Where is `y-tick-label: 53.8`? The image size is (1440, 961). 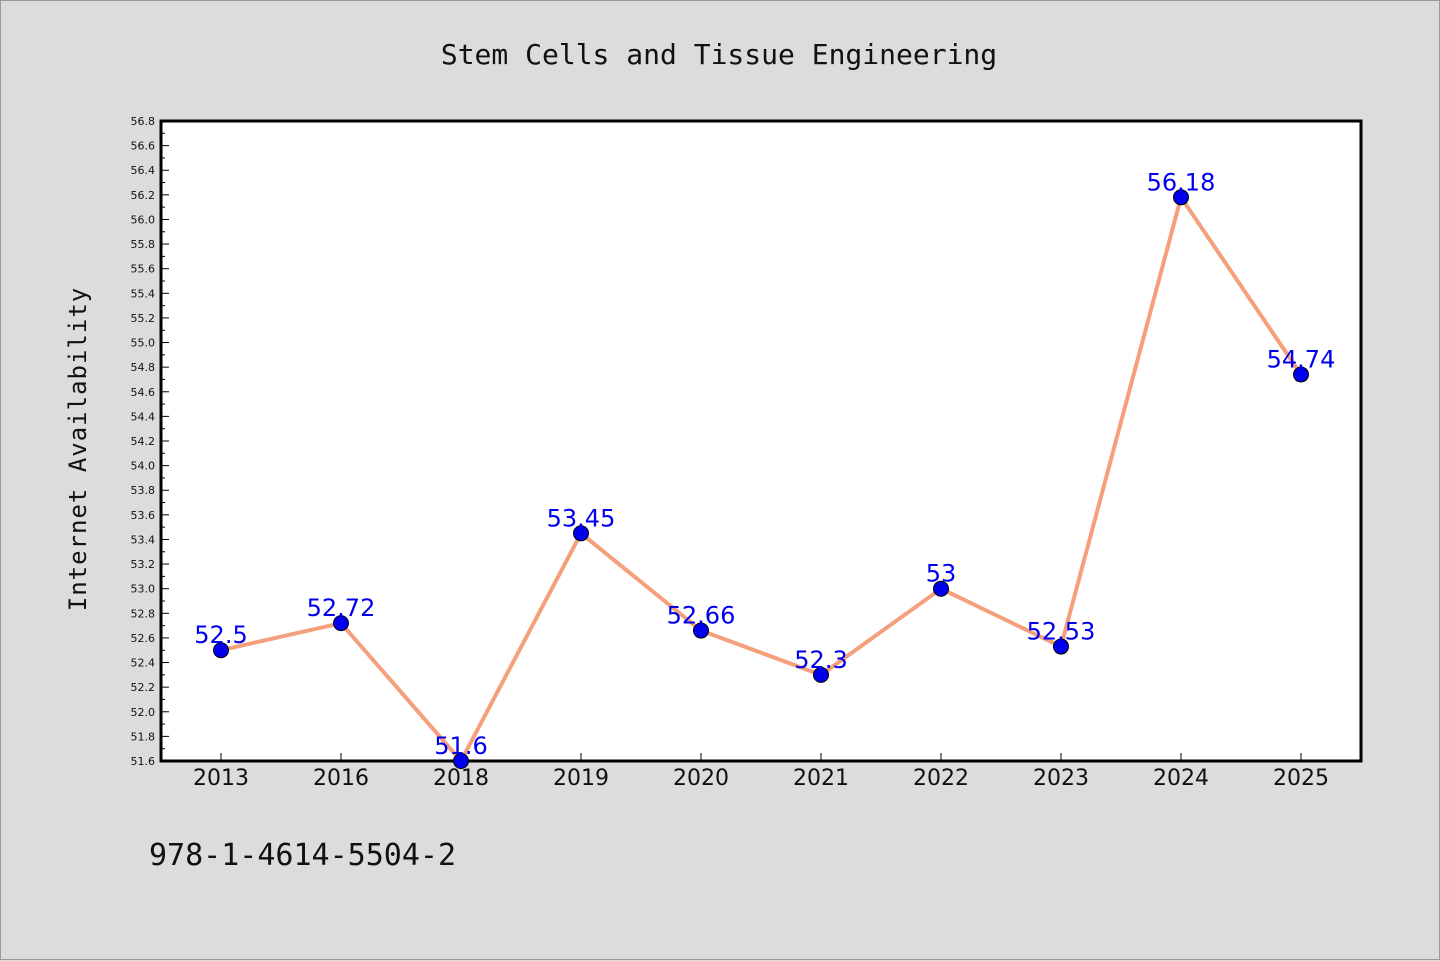 y-tick-label: 53.8 is located at coordinates (143, 490).